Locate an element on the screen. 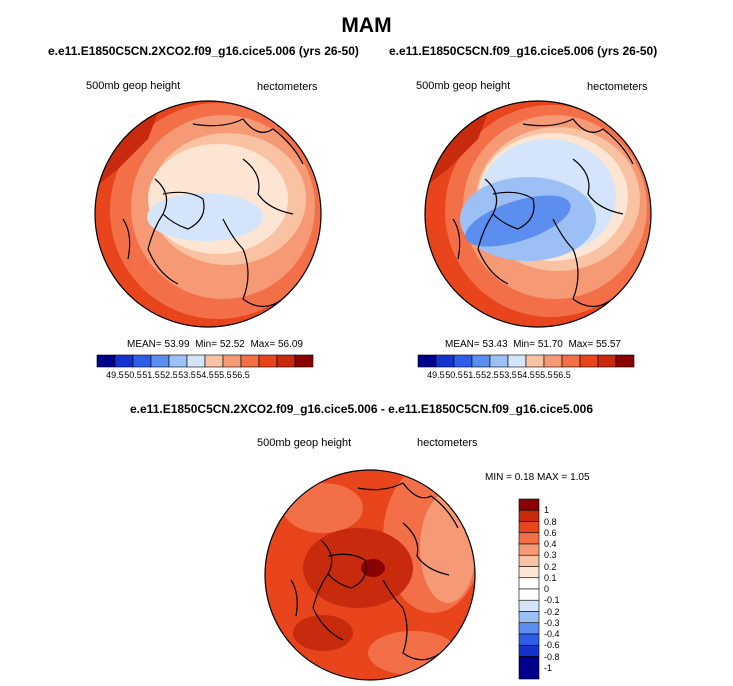  colorbar-tick: 49.5 is located at coordinates (115, 375).